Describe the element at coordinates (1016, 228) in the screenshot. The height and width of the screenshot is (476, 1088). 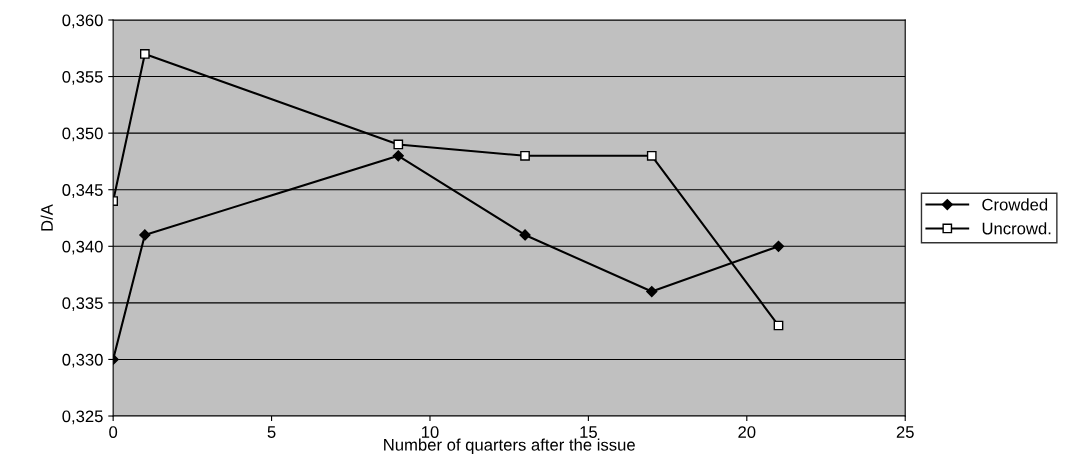
I see `legend-label: Uncrowd.` at that location.